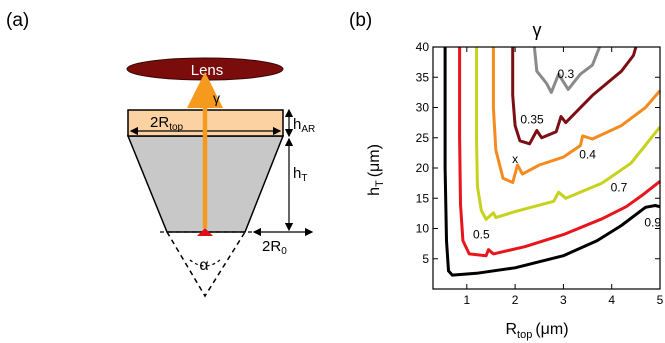 Image resolution: width=665 pixels, height=343 pixels. What do you see at coordinates (423, 77) in the screenshot?
I see `y-tick-label: 35` at bounding box center [423, 77].